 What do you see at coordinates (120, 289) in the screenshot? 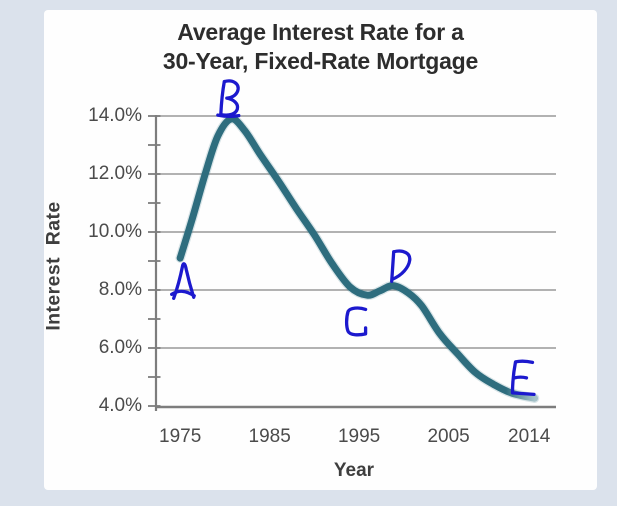
I see `y-tick-label-8: 8.0%` at bounding box center [120, 289].